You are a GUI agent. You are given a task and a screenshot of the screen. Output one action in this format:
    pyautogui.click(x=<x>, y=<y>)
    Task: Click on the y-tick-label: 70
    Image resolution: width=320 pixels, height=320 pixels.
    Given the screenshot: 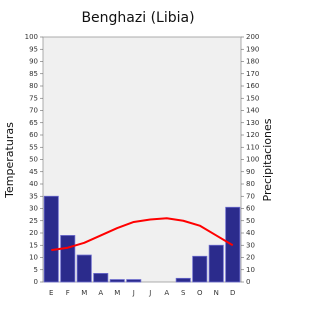 What is the action you would take?
    pyautogui.click(x=33, y=111)
    